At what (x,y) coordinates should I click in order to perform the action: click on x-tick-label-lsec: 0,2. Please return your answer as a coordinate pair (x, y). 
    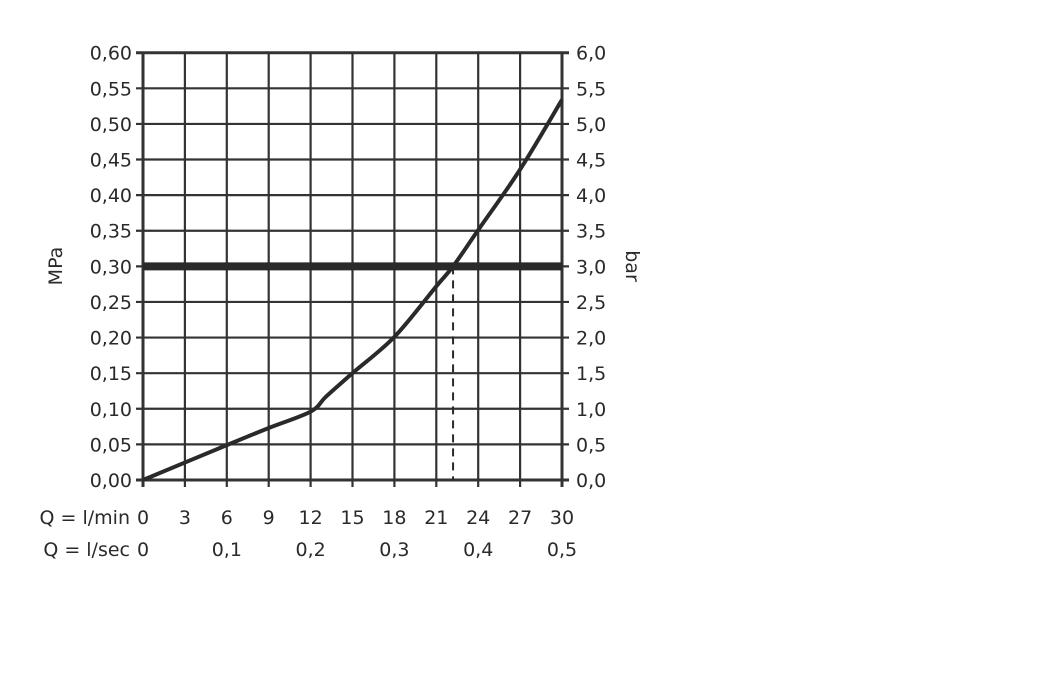
    Looking at the image, I should click on (310, 550).